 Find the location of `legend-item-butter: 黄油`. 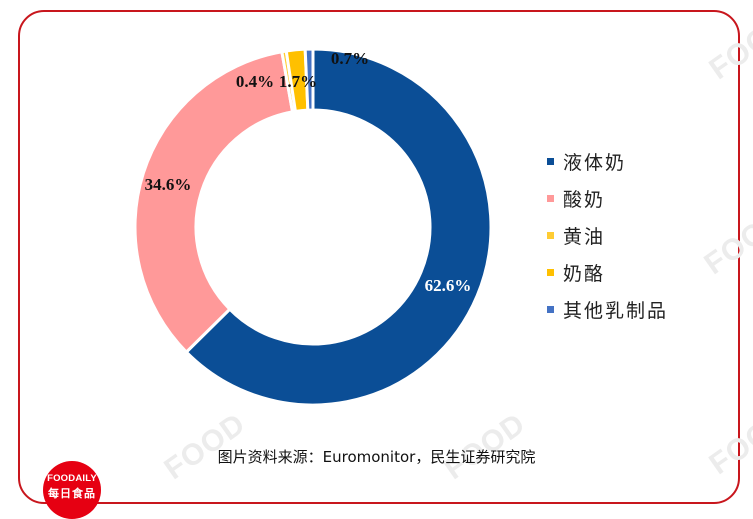

legend-item-butter: 黄油 is located at coordinates (607, 235).